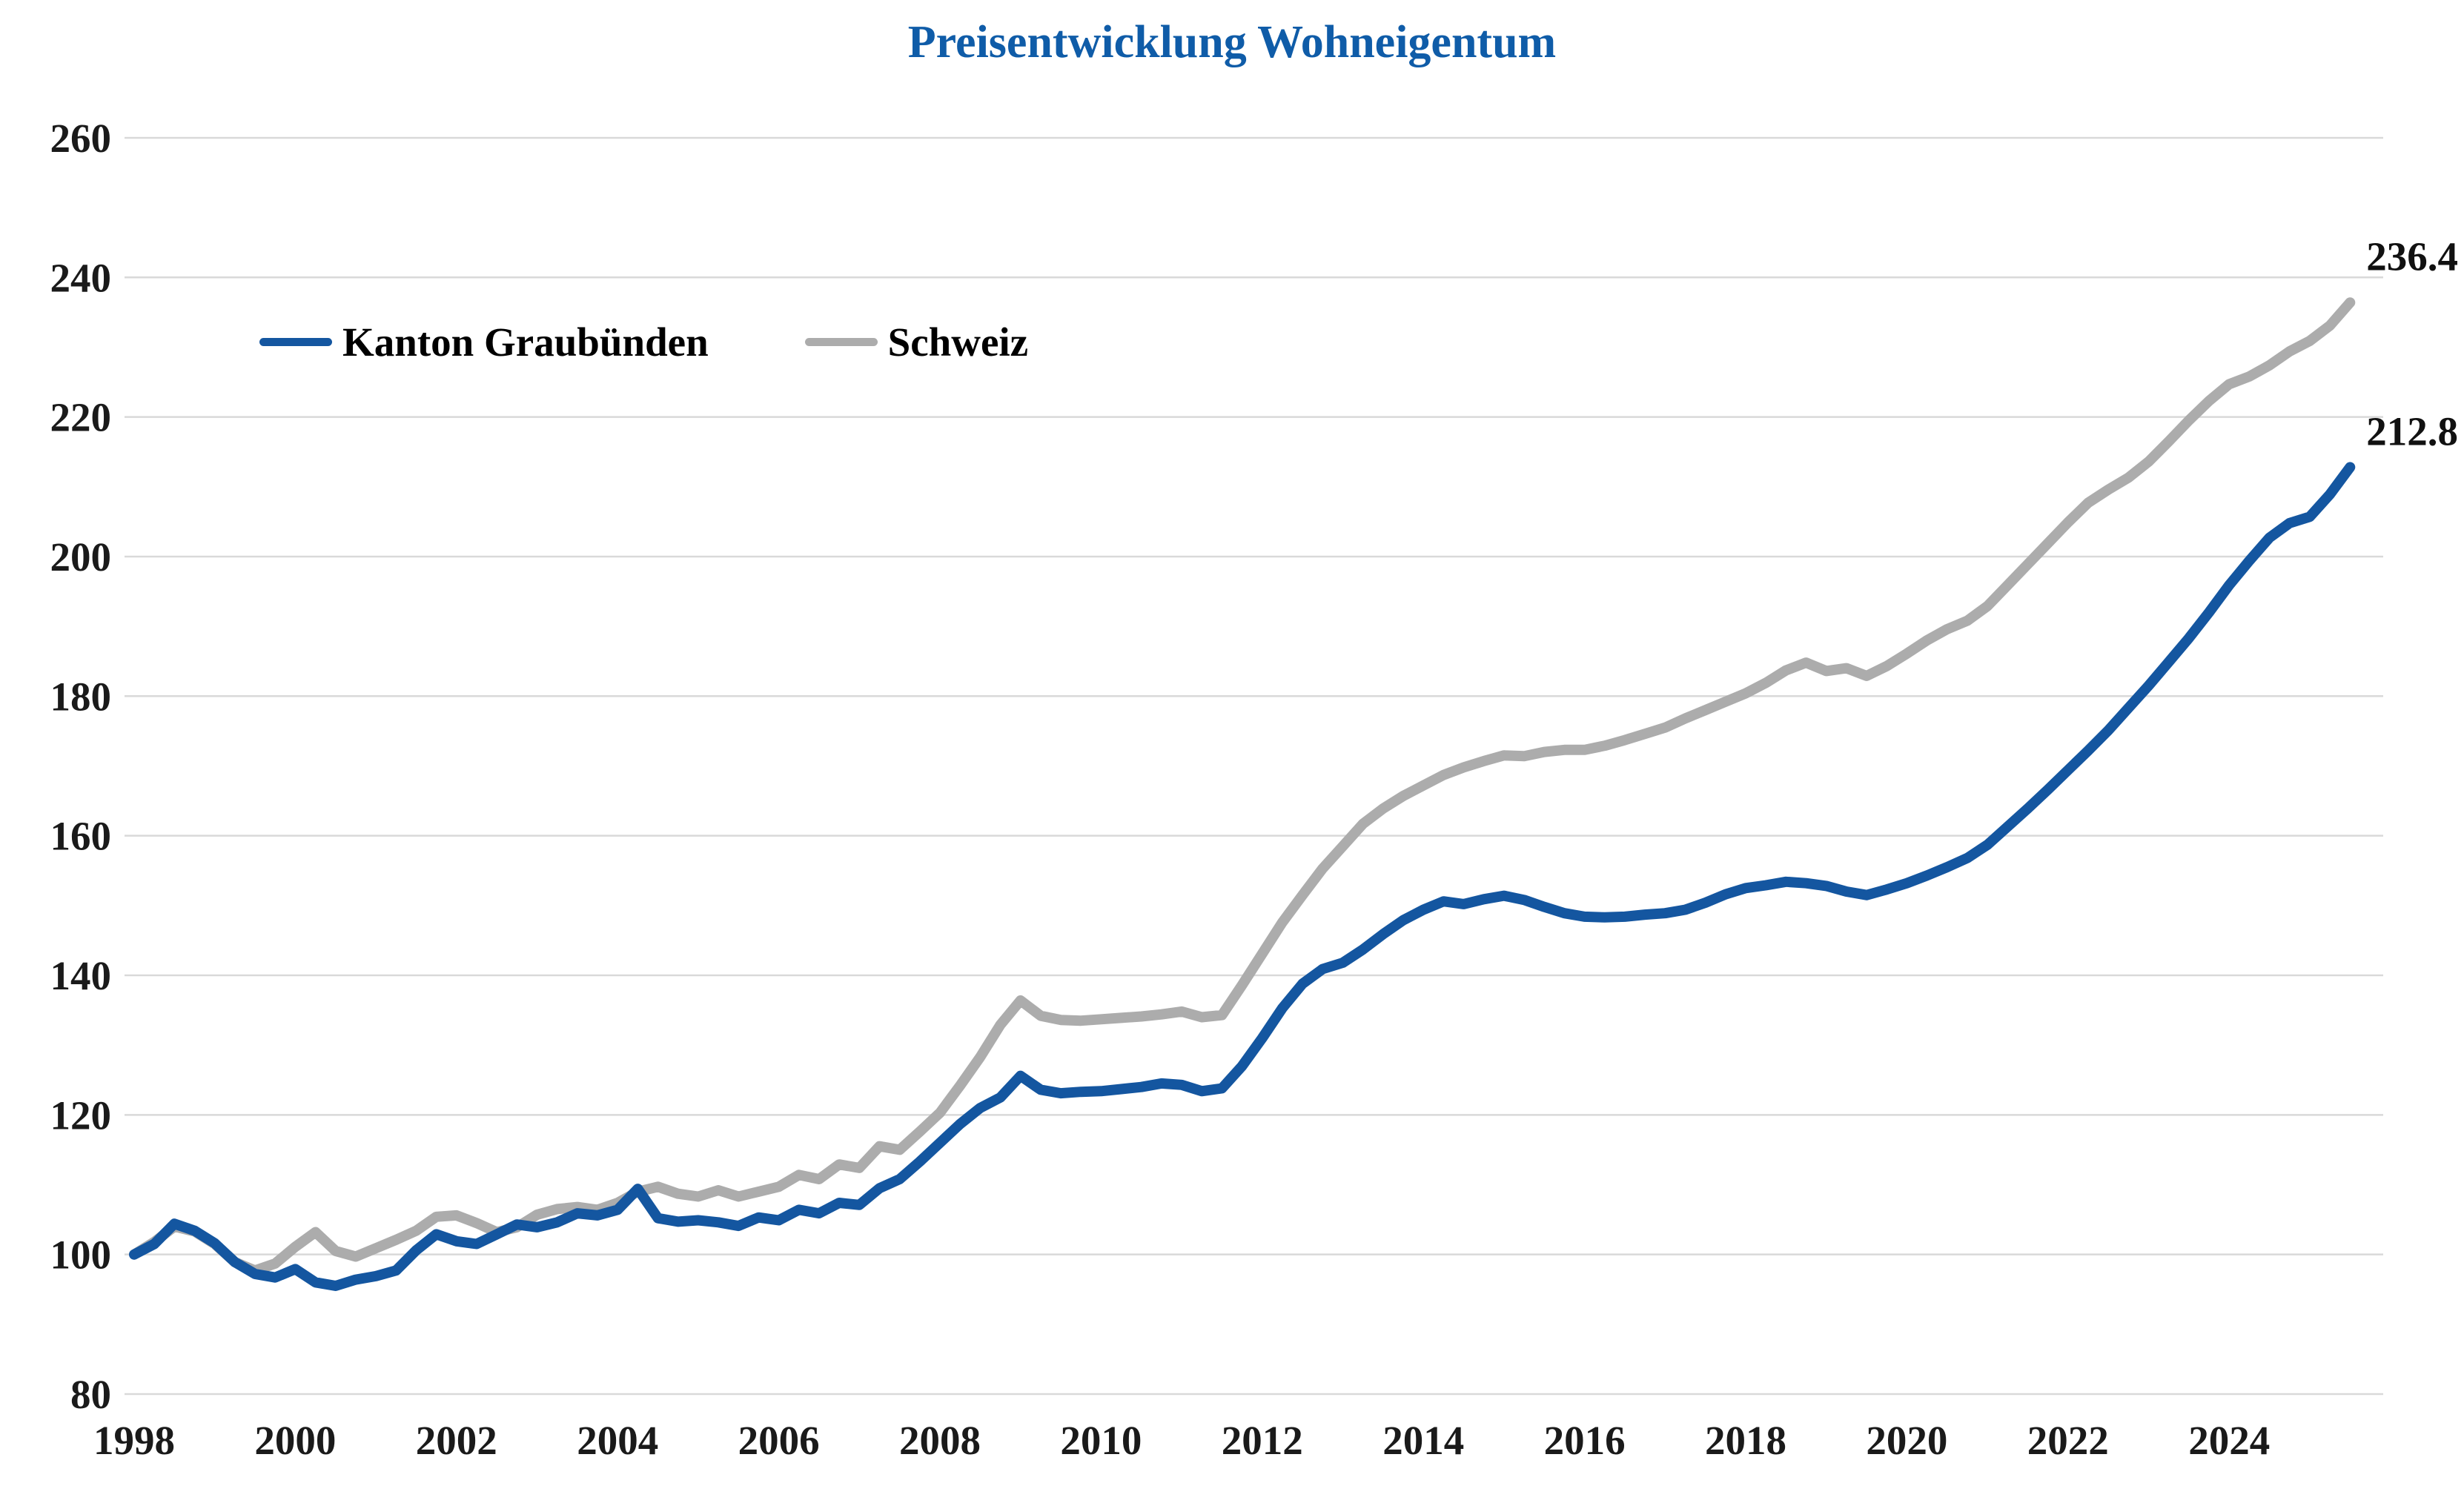 Image resolution: width=2464 pixels, height=1503 pixels. I want to click on x-tick-label-2016: 2016, so click(1585, 1440).